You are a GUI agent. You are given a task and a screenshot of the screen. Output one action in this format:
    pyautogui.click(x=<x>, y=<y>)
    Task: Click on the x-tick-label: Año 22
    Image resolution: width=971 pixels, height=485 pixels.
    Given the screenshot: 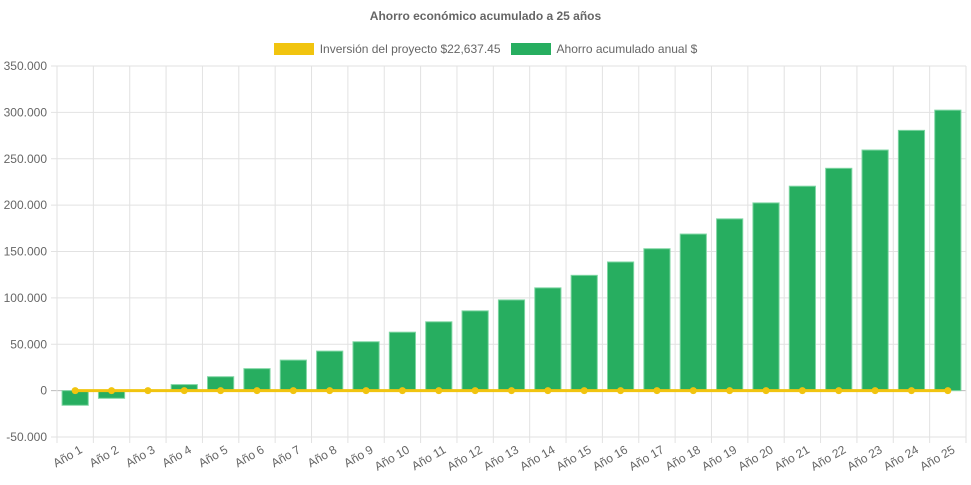 What is the action you would take?
    pyautogui.click(x=828, y=457)
    